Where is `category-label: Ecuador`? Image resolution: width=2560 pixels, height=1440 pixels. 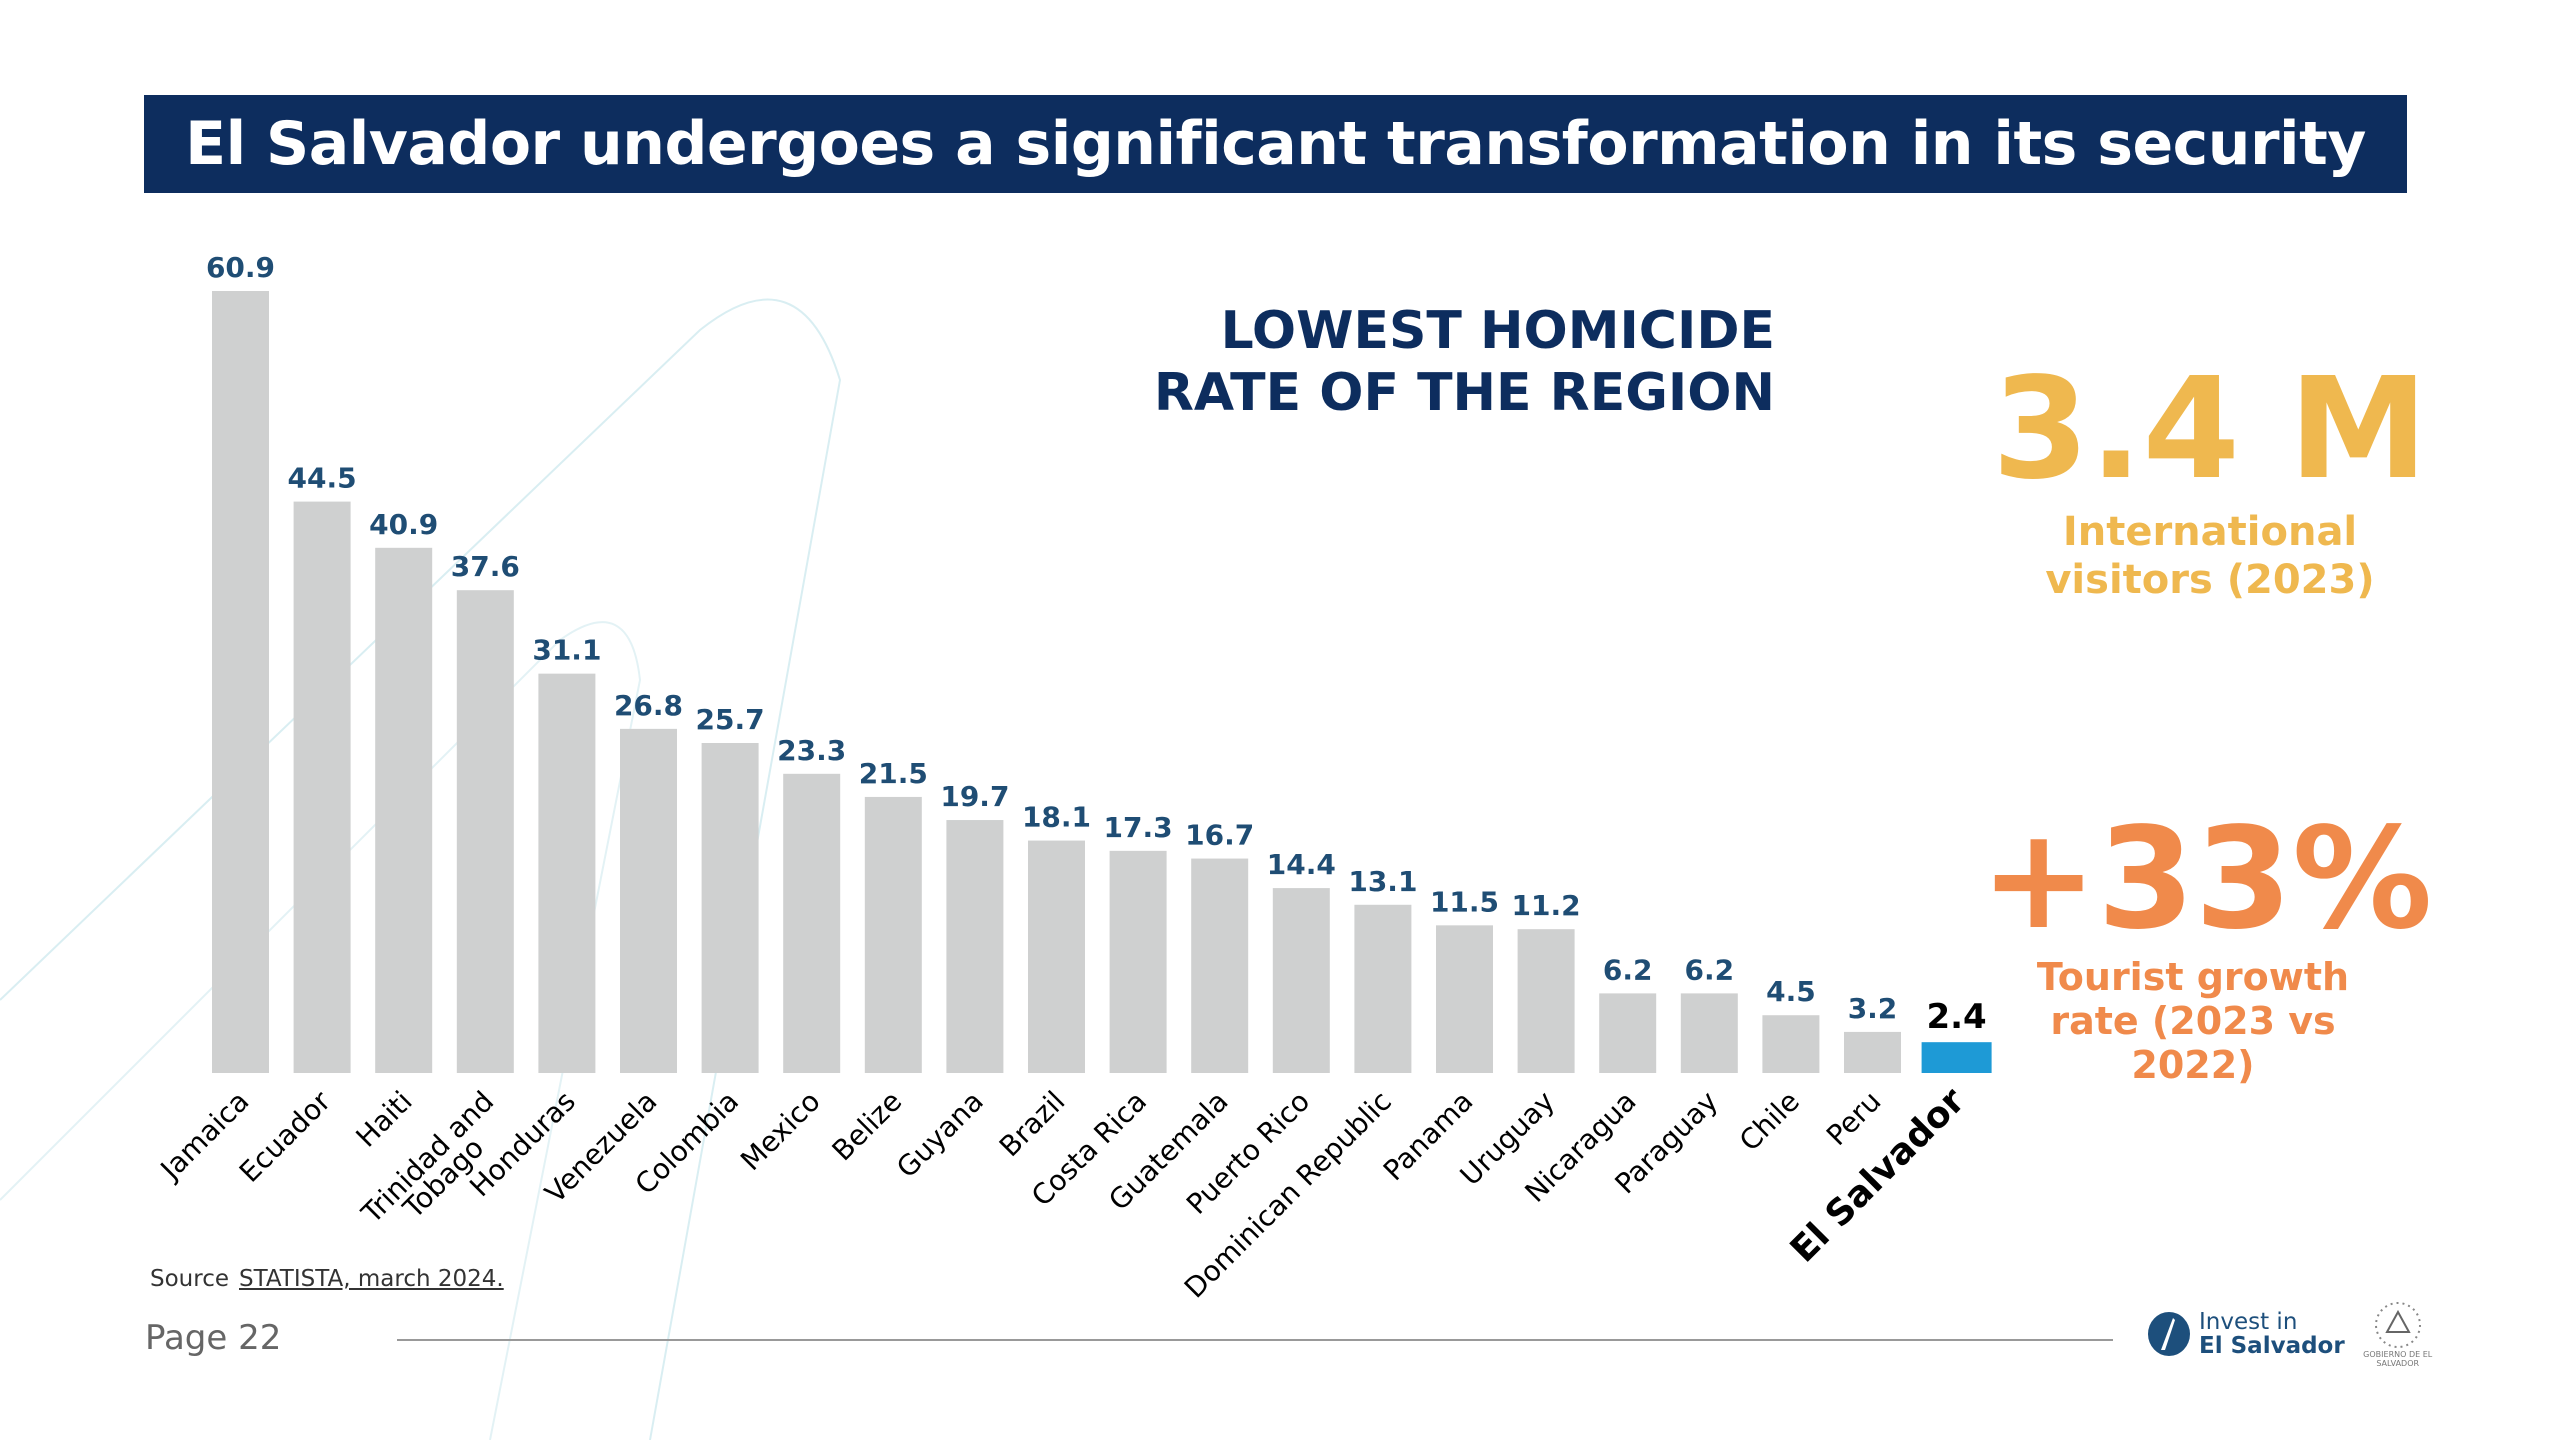
category-label: Ecuador is located at coordinates (285, 1136).